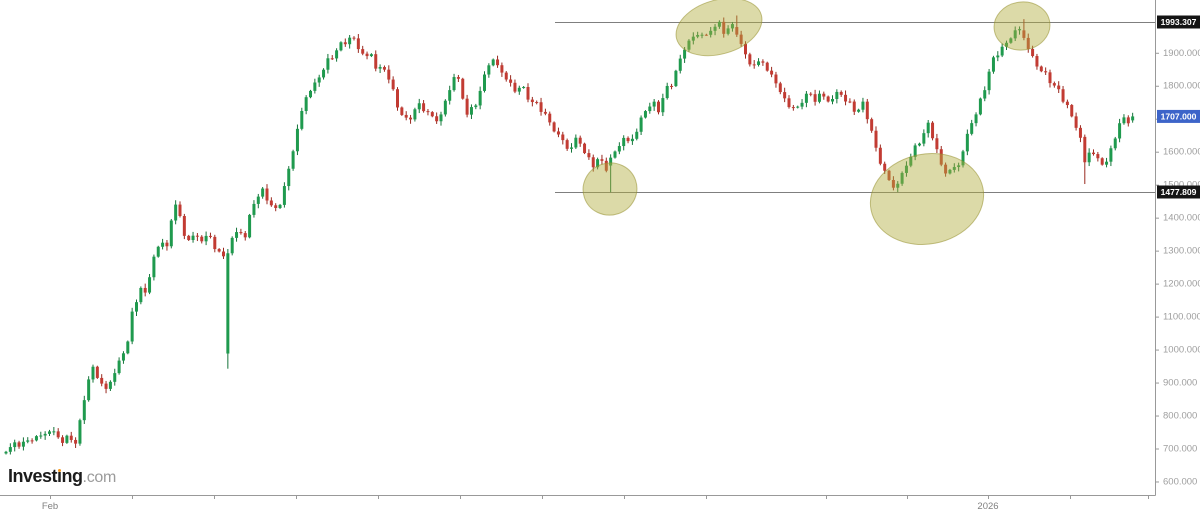 This screenshot has height=511, width=1200. I want to click on price-level-badge: 1477.809, so click(1178, 192).